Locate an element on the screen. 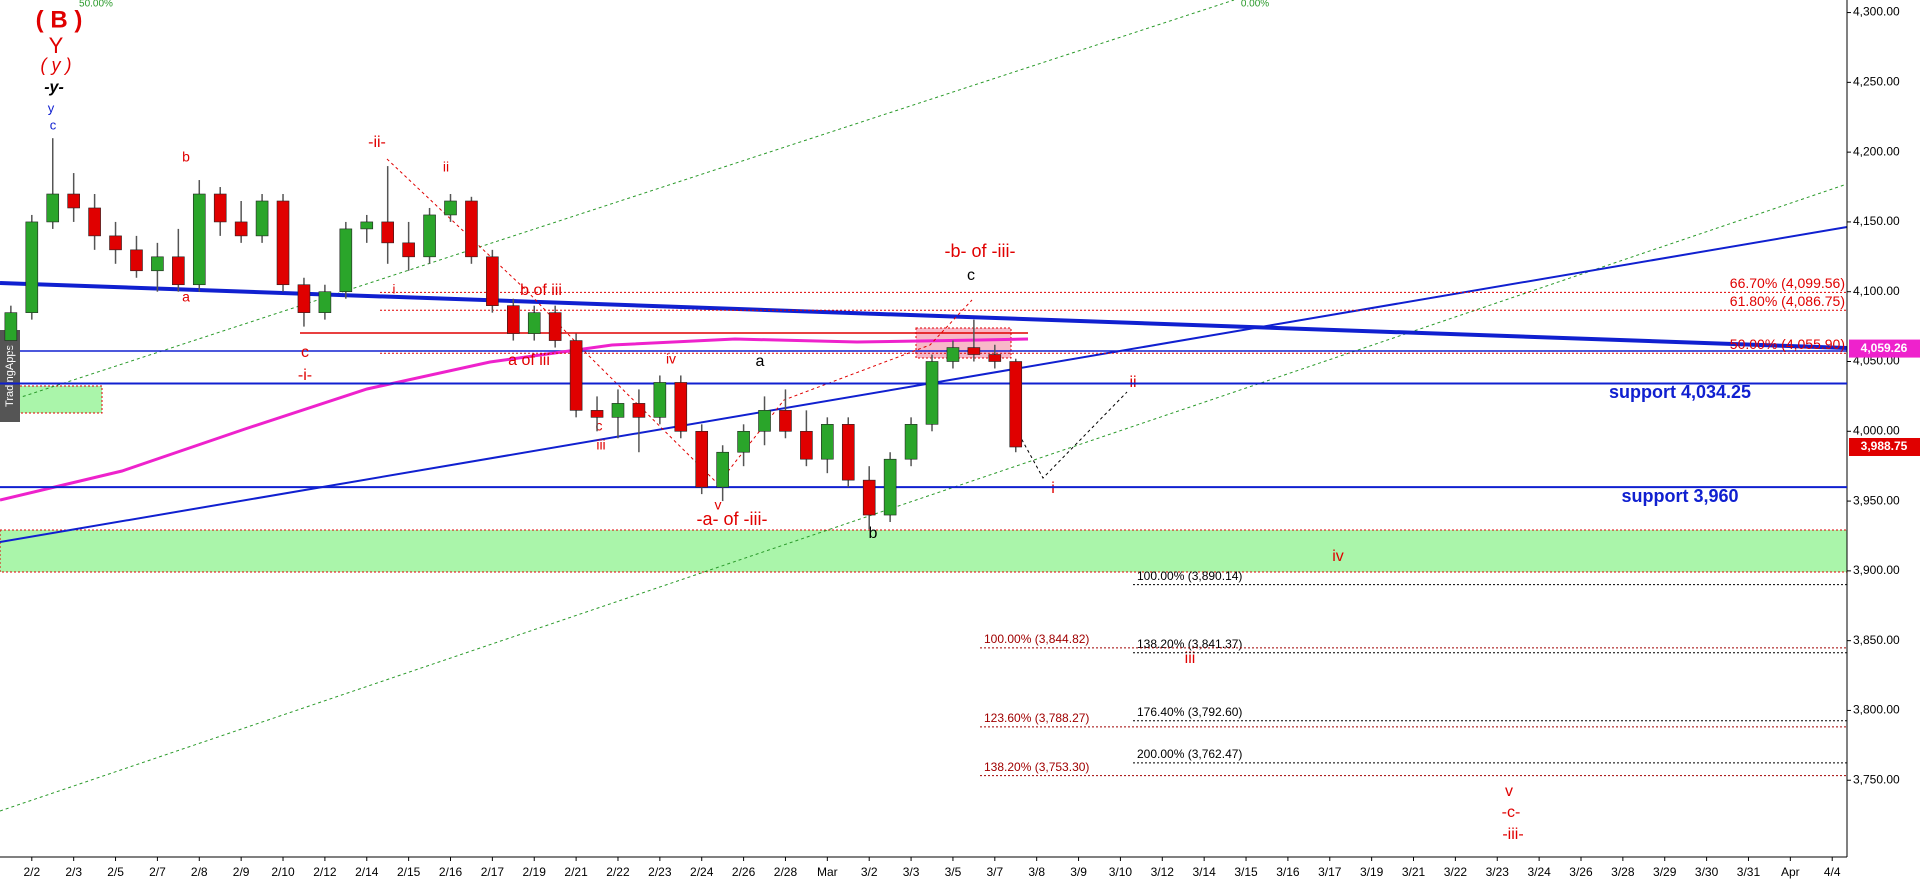 The image size is (1920, 891). wave-label: -i- is located at coordinates (305, 375).